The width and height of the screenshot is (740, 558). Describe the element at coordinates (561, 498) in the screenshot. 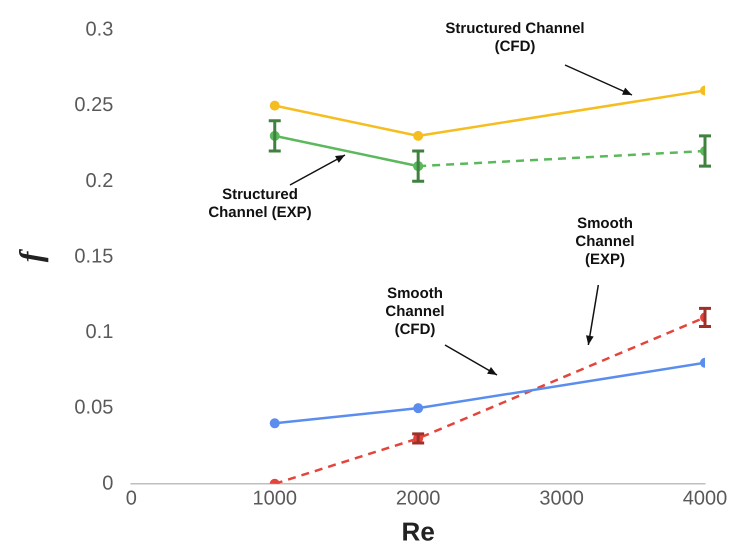

I see `x-tick-label: 3000` at that location.